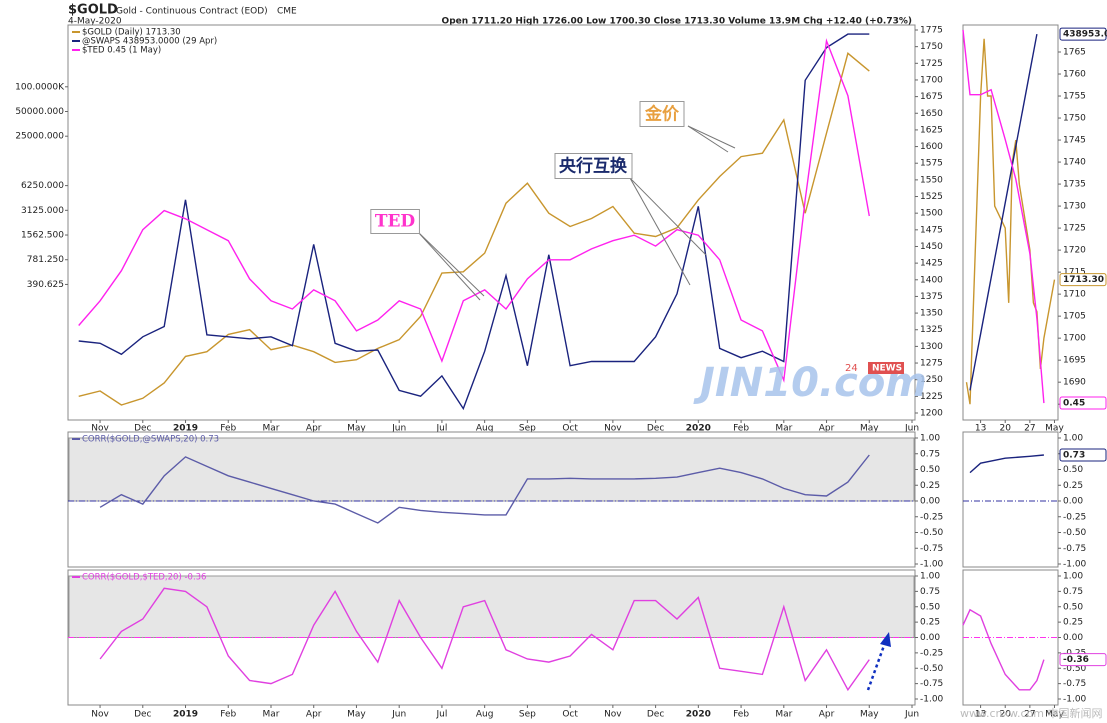  What do you see at coordinates (931, 97) in the screenshot?
I see `y-tick-label: 1675` at bounding box center [931, 97].